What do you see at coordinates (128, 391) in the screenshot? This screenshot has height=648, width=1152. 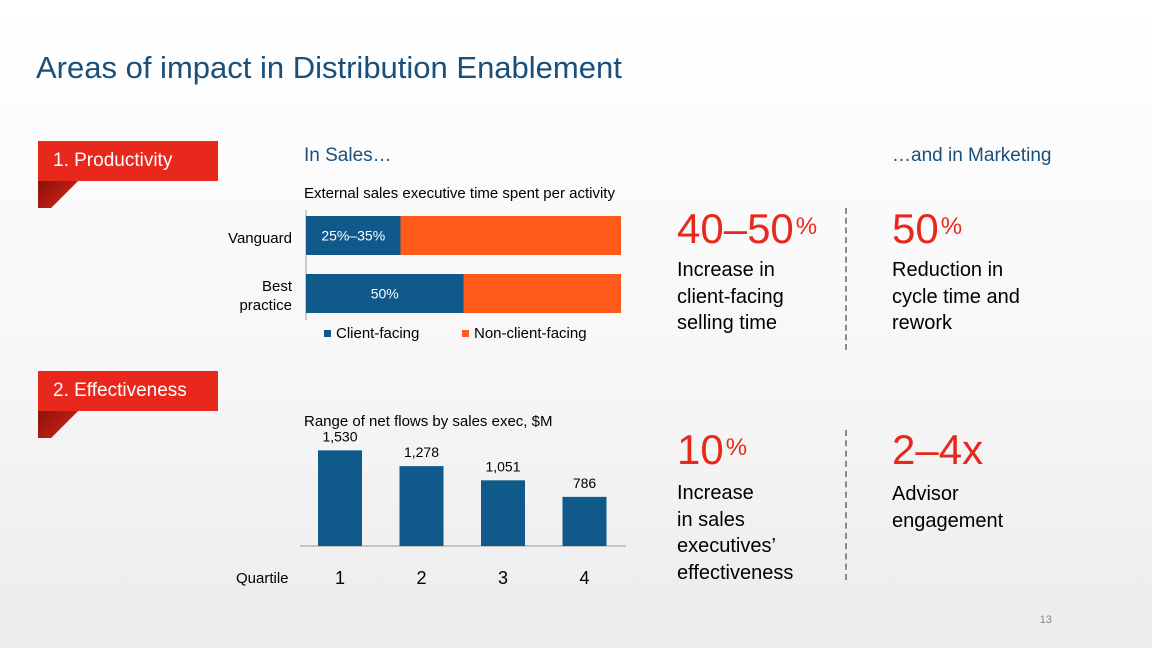 I see `effectiveness-banner: 2. Effectiveness` at bounding box center [128, 391].